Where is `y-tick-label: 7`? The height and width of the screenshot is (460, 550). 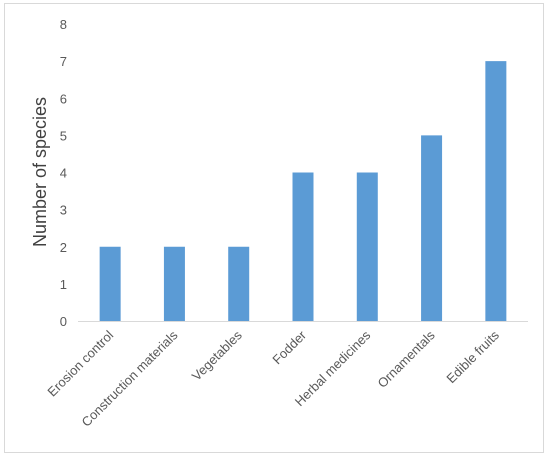
y-tick-label: 7 is located at coordinates (63, 61).